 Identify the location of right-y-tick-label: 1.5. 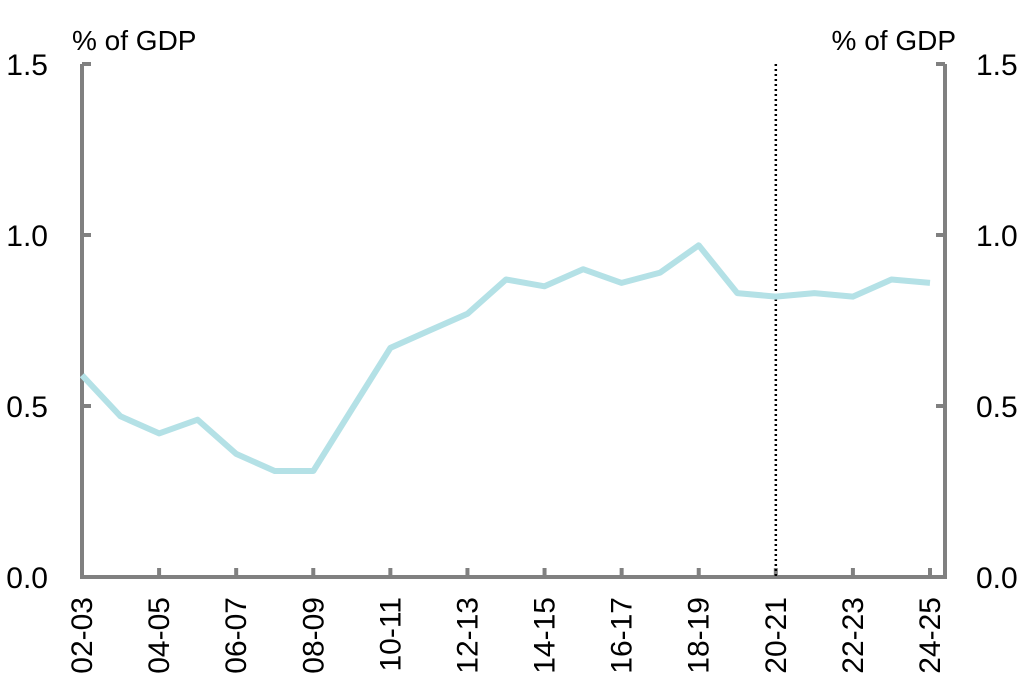
(997, 65).